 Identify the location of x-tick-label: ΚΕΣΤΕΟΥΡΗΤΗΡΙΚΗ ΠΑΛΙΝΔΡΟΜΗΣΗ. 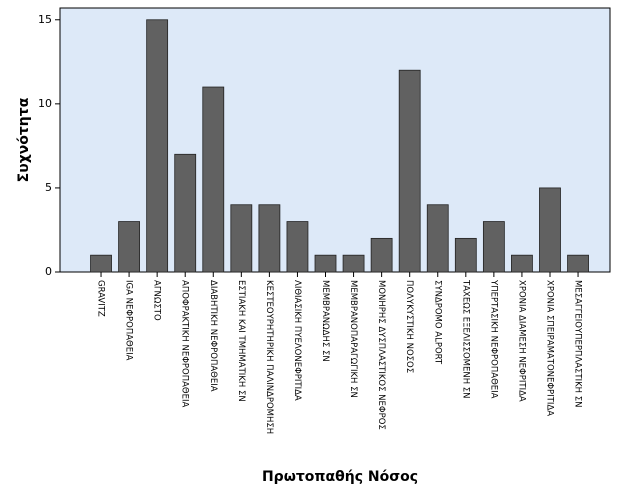
(269, 357).